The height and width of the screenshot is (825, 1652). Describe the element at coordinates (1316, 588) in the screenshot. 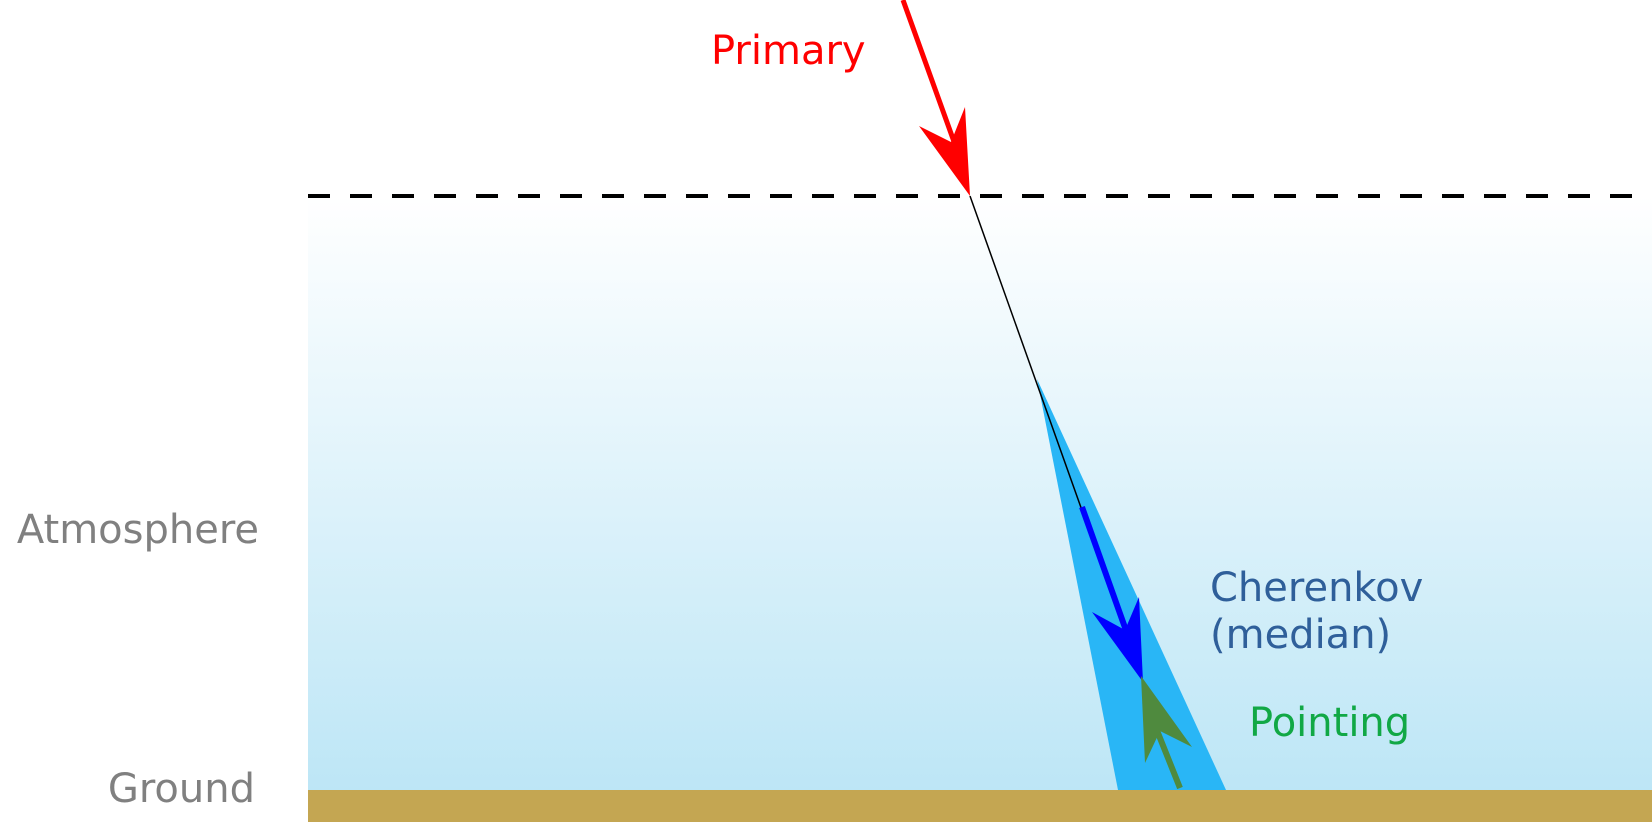

I see `cherenkov-label-line1: Cherenkov` at that location.